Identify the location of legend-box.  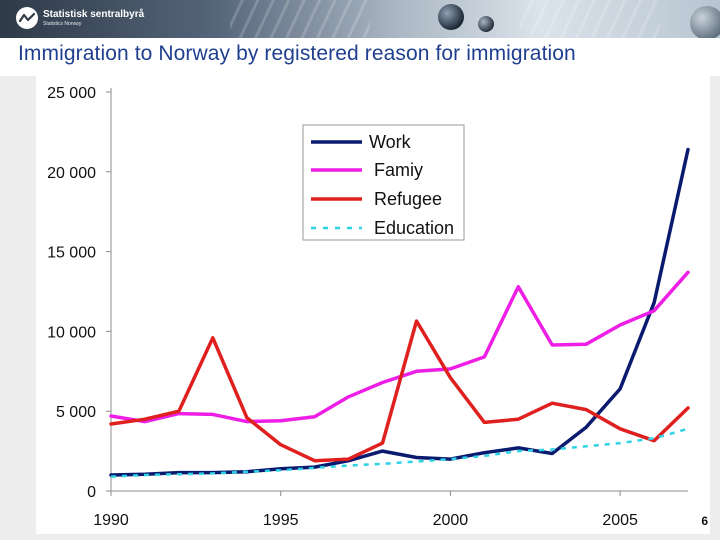
(383, 182).